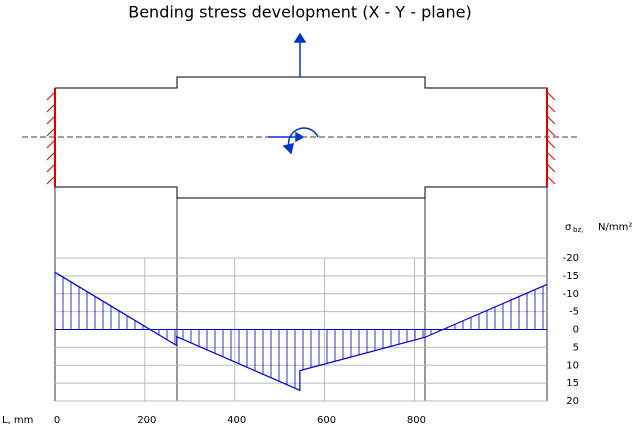 Image resolution: width=644 pixels, height=432 pixels. Describe the element at coordinates (571, 258) in the screenshot. I see `y-tick-label: -20` at that location.